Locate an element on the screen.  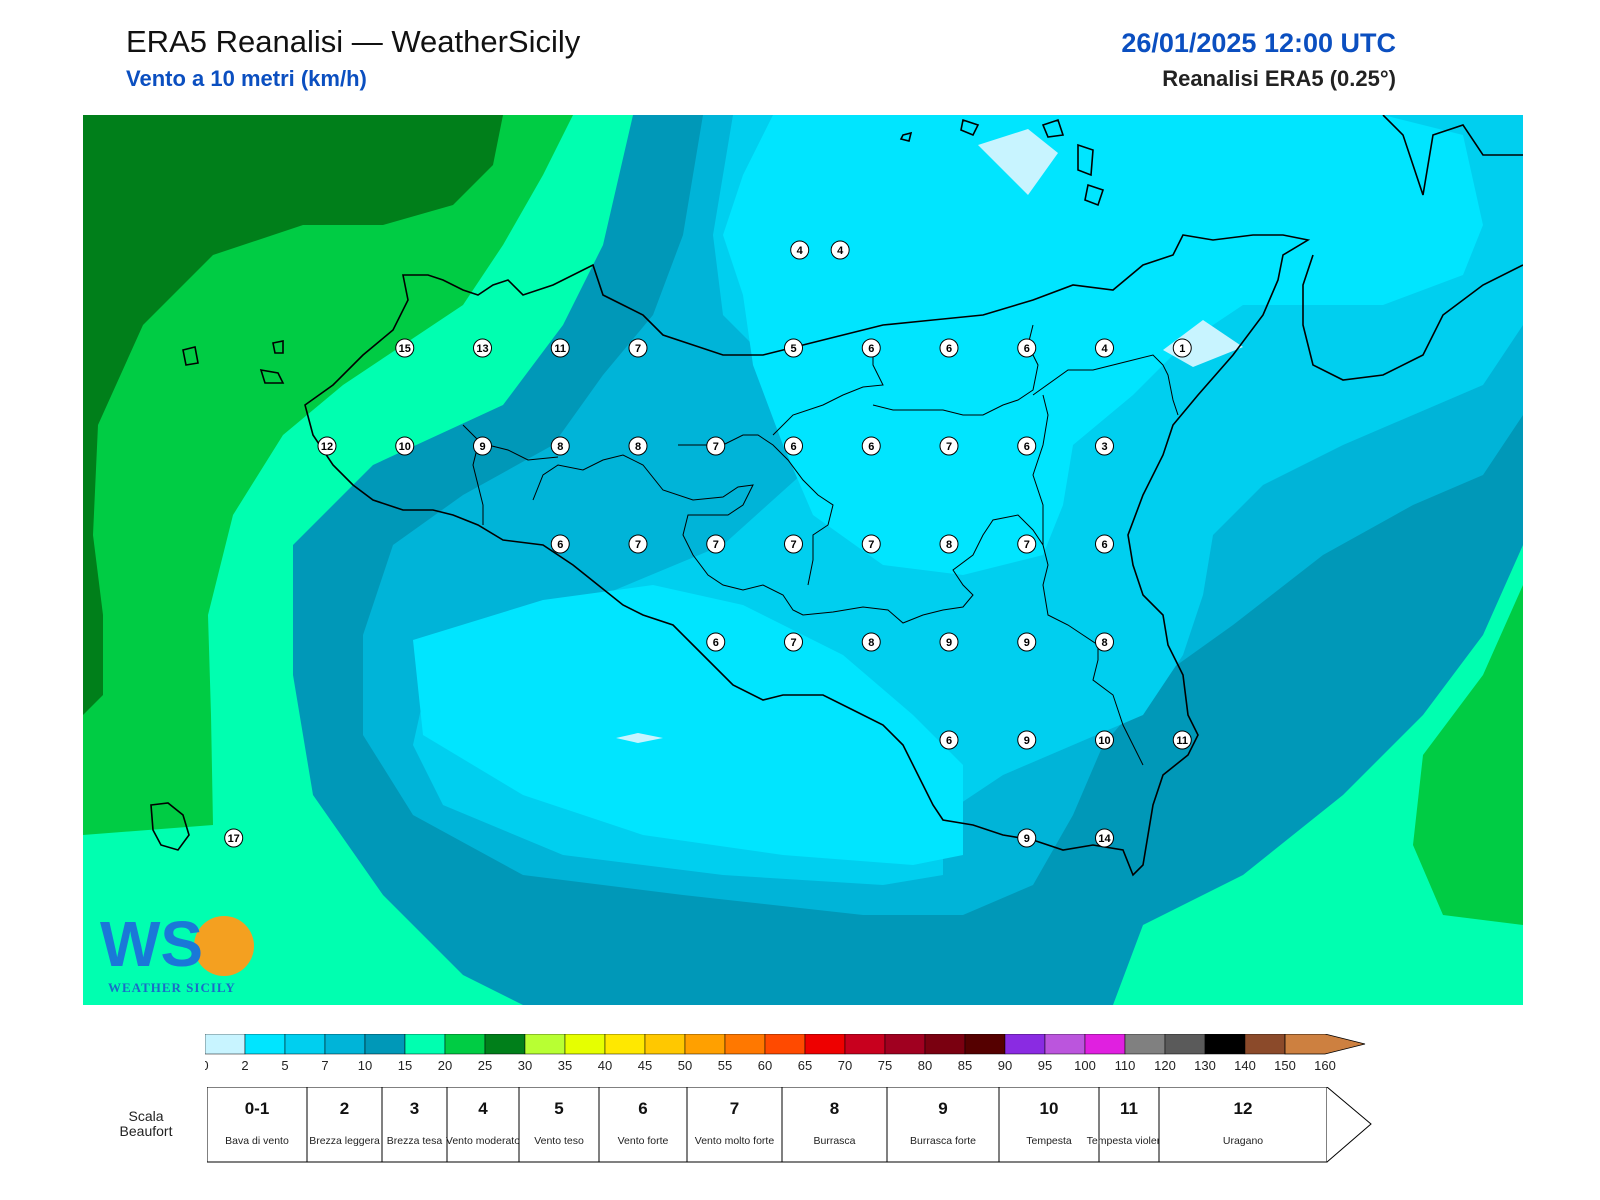
station-marker: 1 is located at coordinates (1182, 348).